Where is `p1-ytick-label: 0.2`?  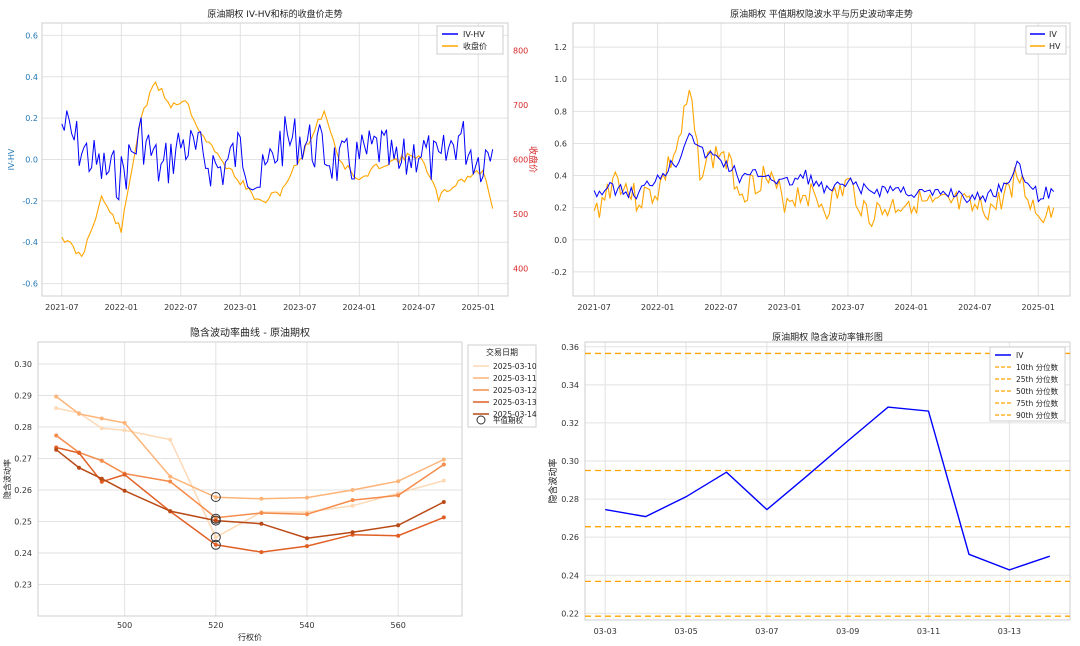 p1-ytick-label: 0.2 is located at coordinates (31, 118).